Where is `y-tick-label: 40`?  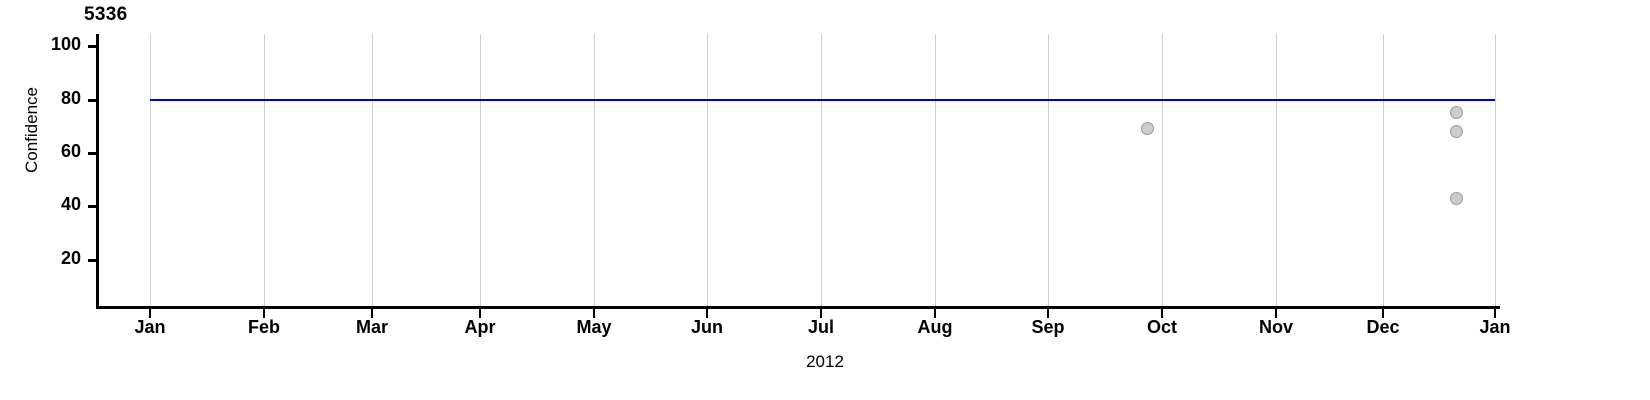
y-tick-label: 40 is located at coordinates (70, 204).